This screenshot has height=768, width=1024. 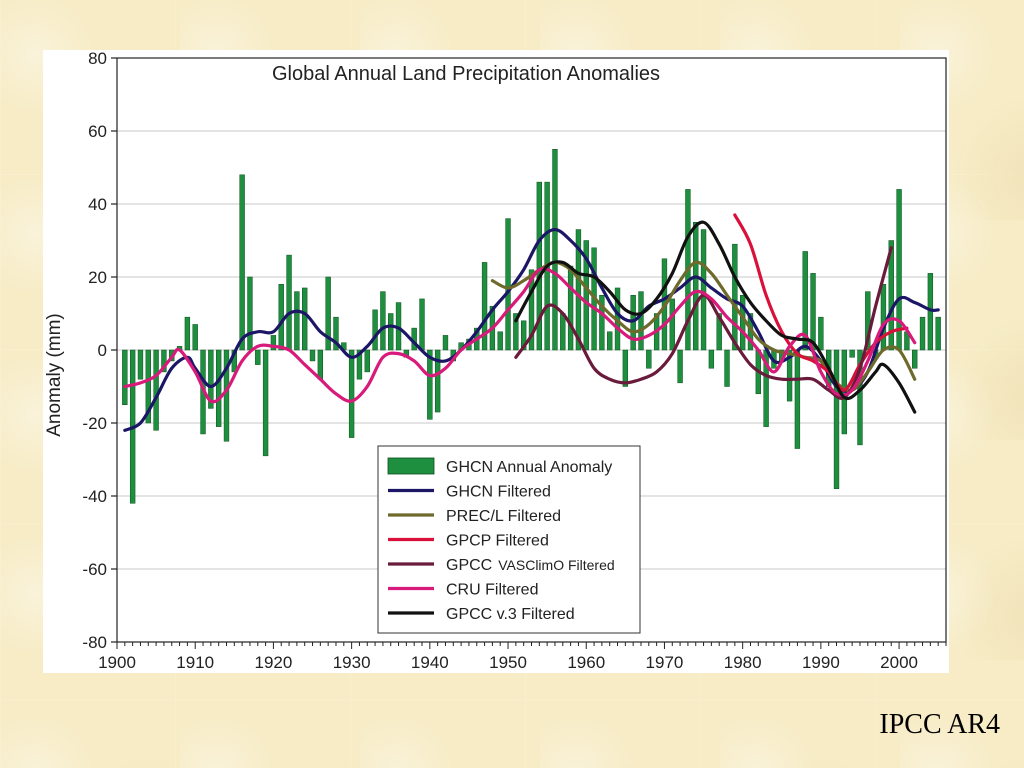 I want to click on bar-1988, so click(x=805, y=301).